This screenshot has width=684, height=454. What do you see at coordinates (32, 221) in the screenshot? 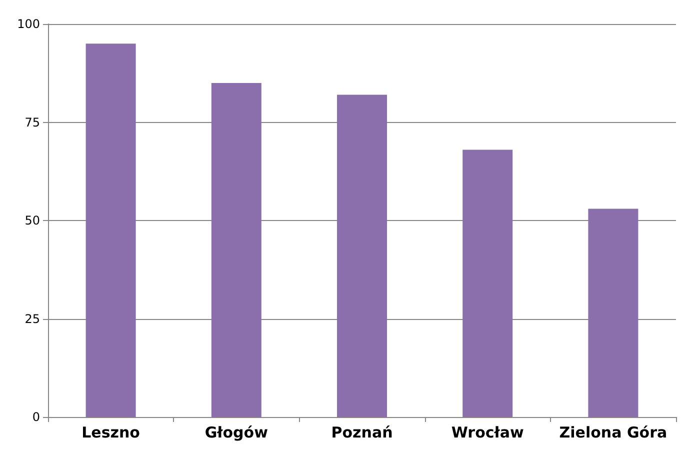
I see `y-tick-label: 50` at bounding box center [32, 221].